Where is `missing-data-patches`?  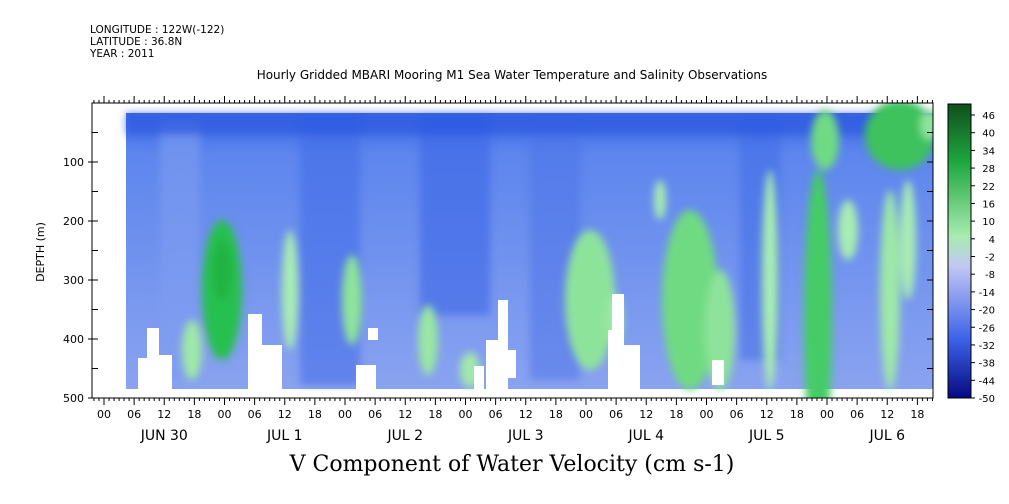
missing-data-patches is located at coordinates (431, 342).